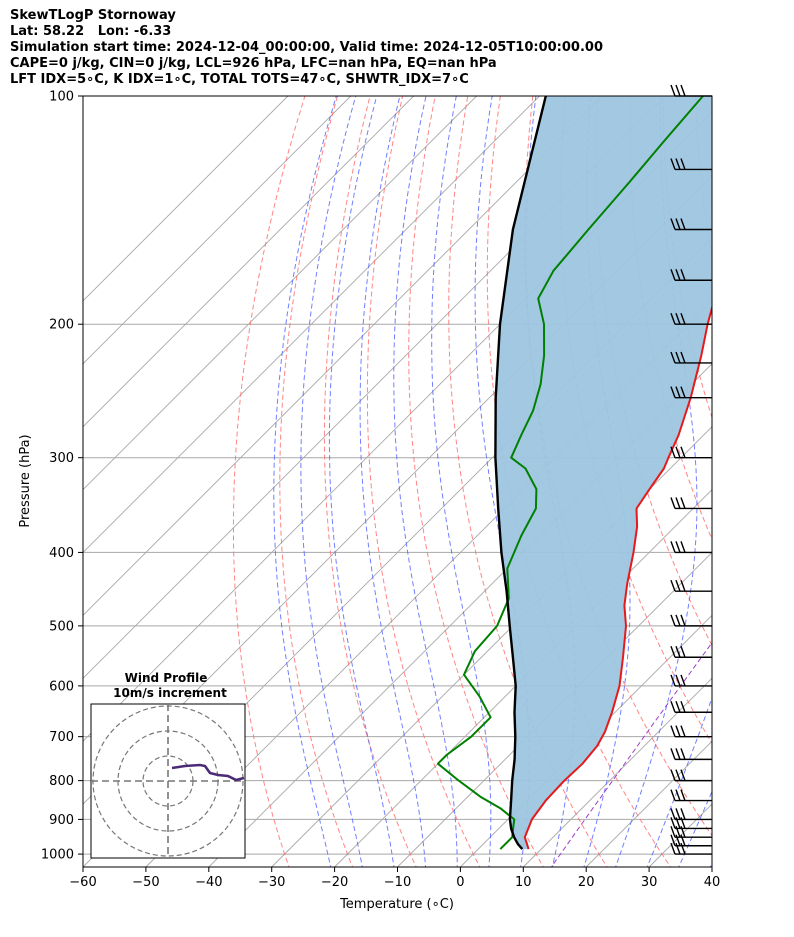  I want to click on y-tick-label: 500, so click(61, 626).